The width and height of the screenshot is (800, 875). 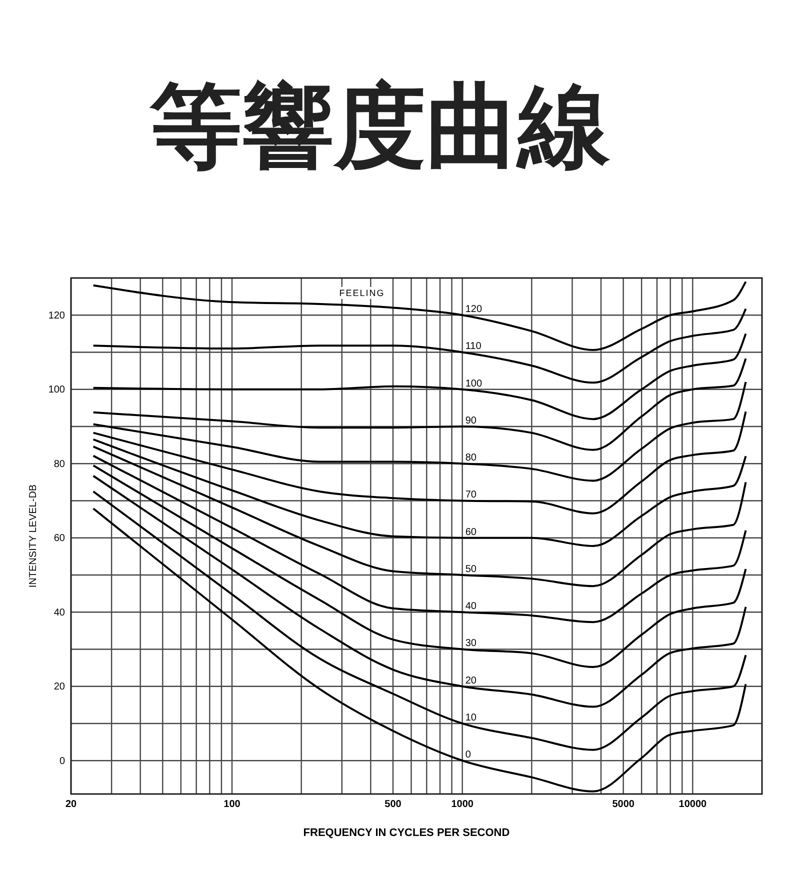 What do you see at coordinates (468, 755) in the screenshot?
I see `series-label: 0` at bounding box center [468, 755].